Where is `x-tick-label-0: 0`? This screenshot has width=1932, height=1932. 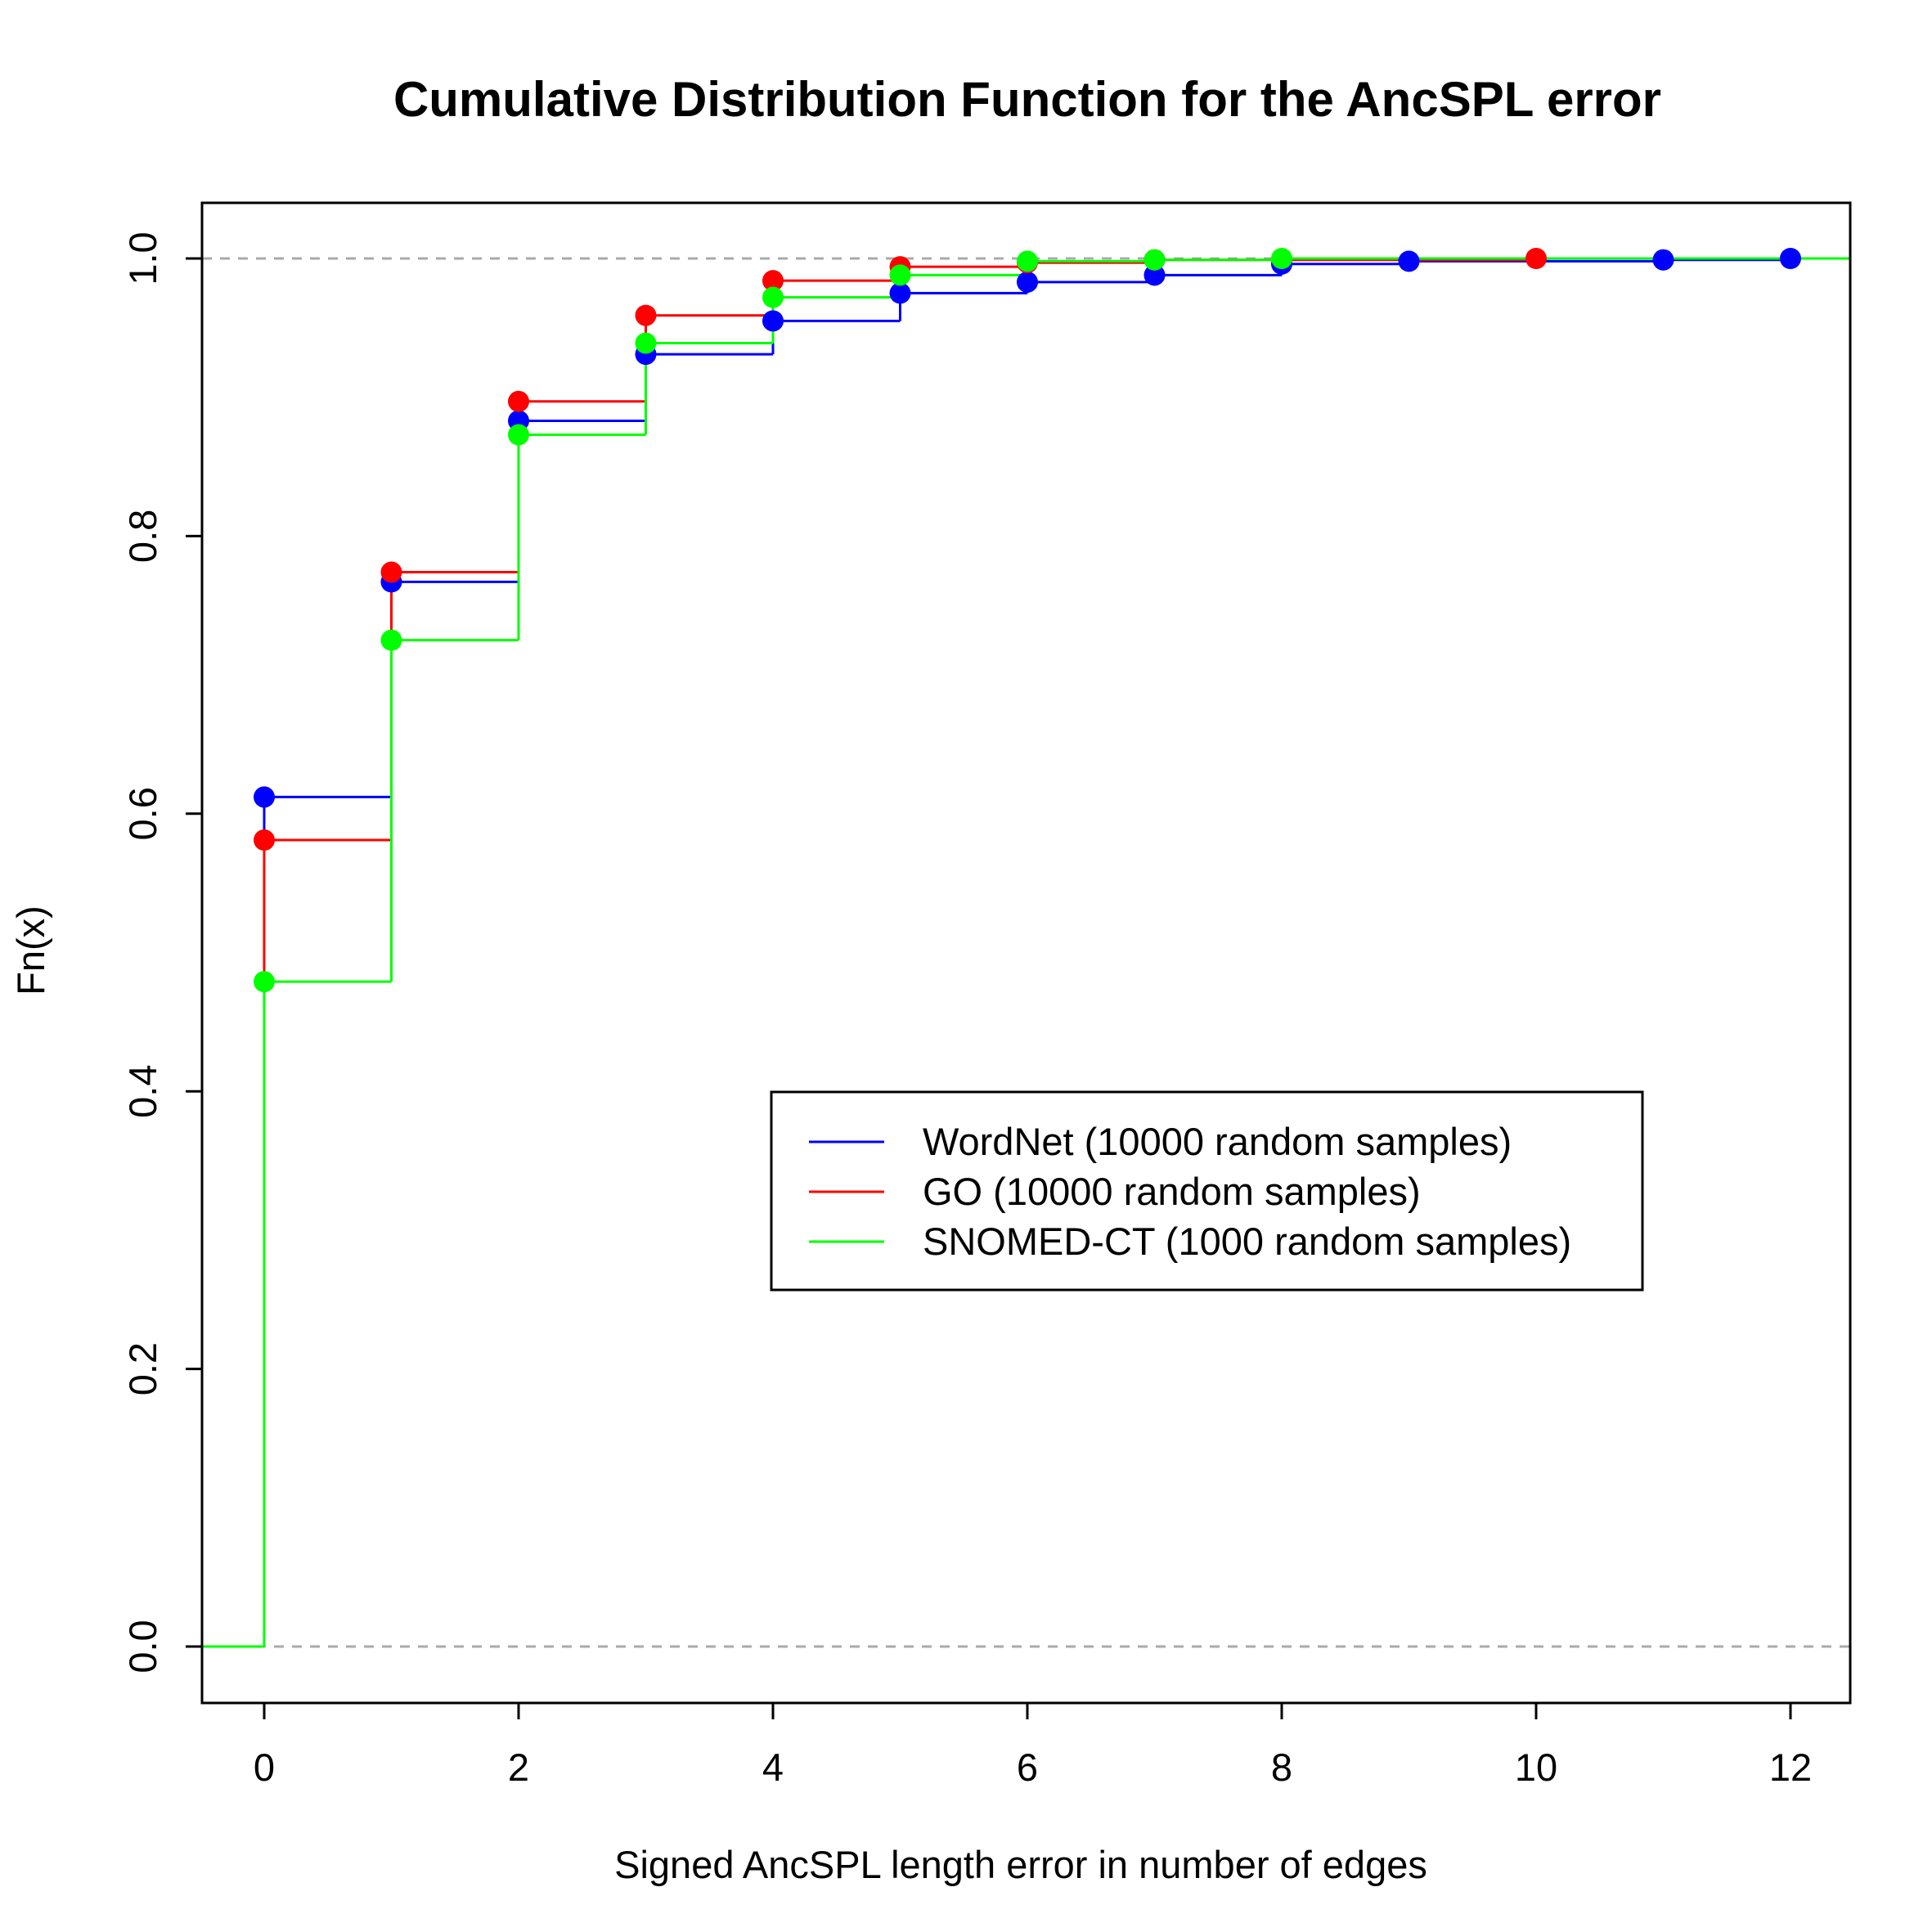
x-tick-label-0: 0 is located at coordinates (265, 1768).